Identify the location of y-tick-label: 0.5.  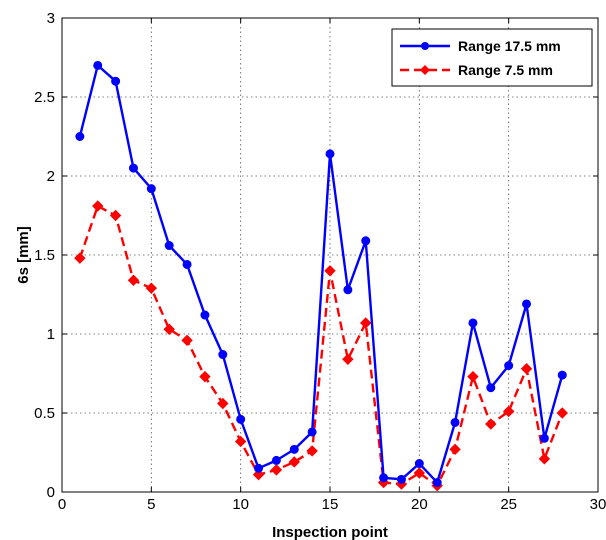
(44, 413).